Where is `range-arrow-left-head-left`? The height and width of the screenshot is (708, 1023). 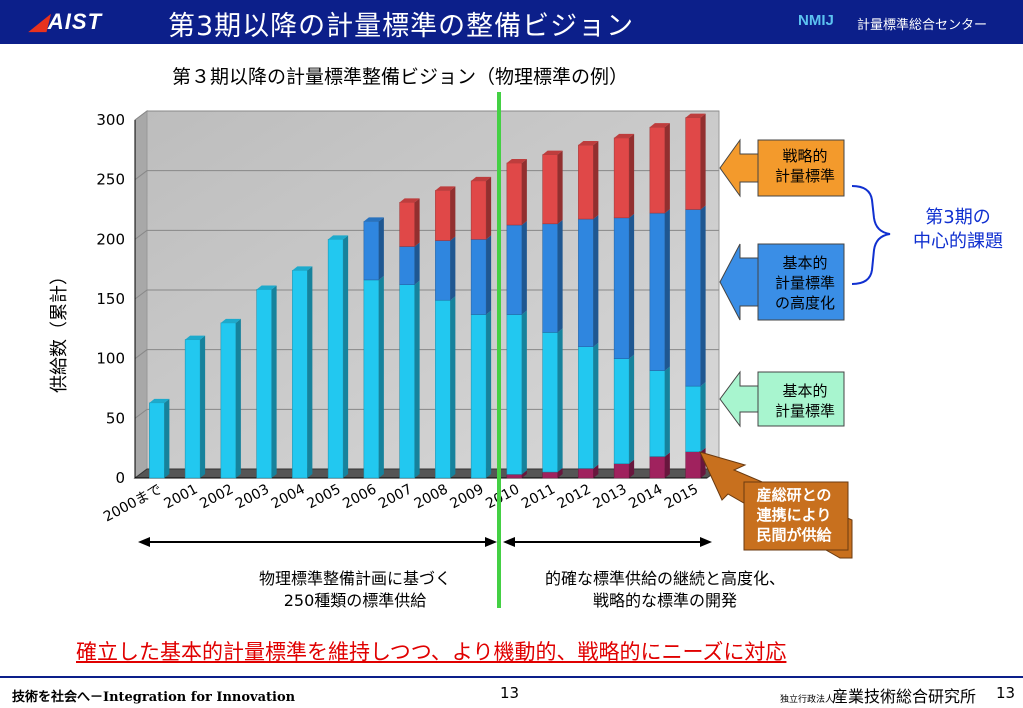 range-arrow-left-head-left is located at coordinates (144, 542).